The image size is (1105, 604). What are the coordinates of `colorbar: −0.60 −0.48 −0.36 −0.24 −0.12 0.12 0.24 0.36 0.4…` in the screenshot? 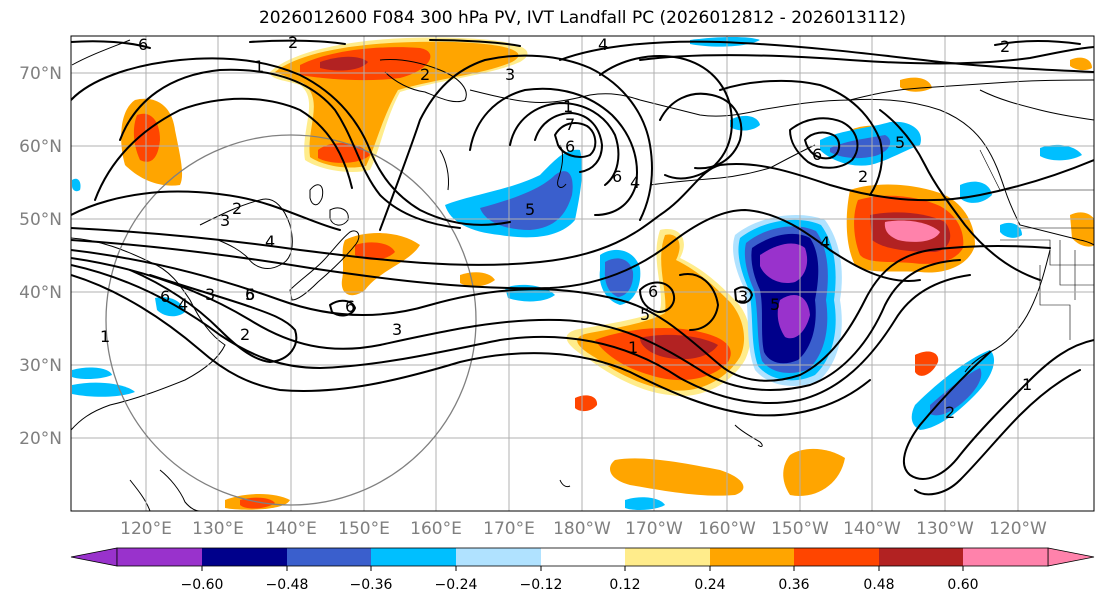 It's located at (582, 570).